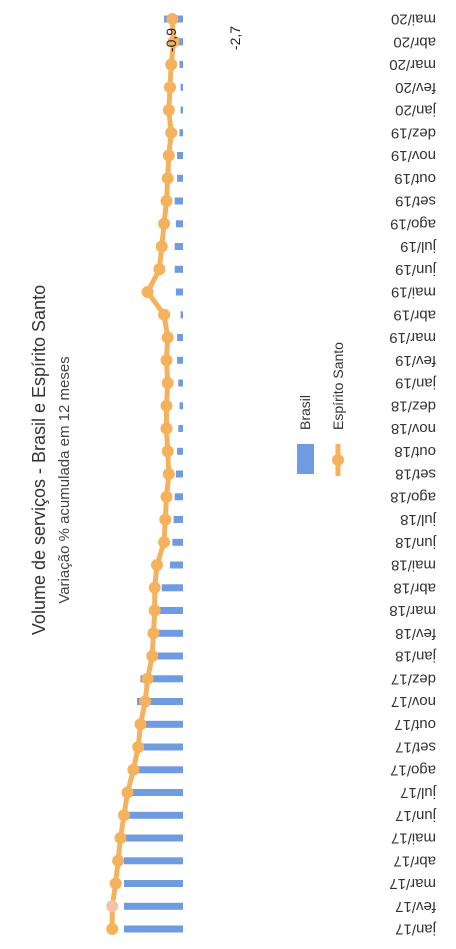 The height and width of the screenshot is (949, 456). Describe the element at coordinates (415, 906) in the screenshot. I see `tick-label-fev-17: fev/17` at that location.